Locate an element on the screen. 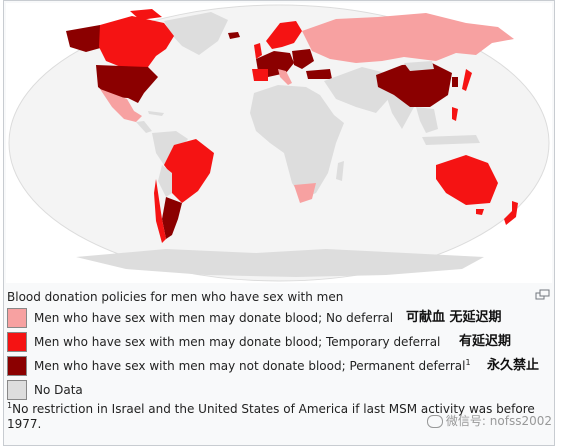 The width and height of the screenshot is (562, 448). iberia is located at coordinates (260, 75).